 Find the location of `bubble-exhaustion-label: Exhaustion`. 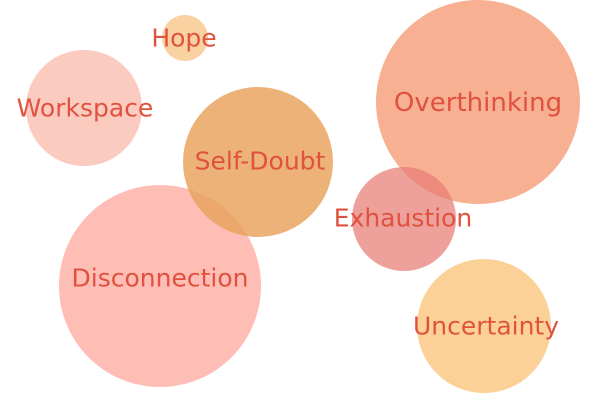

bubble-exhaustion-label: Exhaustion is located at coordinates (403, 218).